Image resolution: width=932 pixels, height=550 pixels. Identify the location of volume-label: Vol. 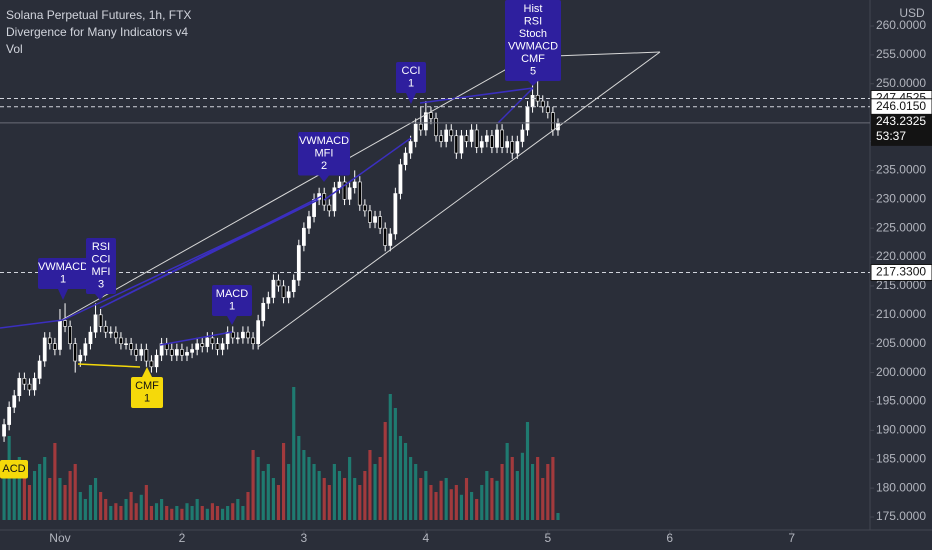
(14, 49).